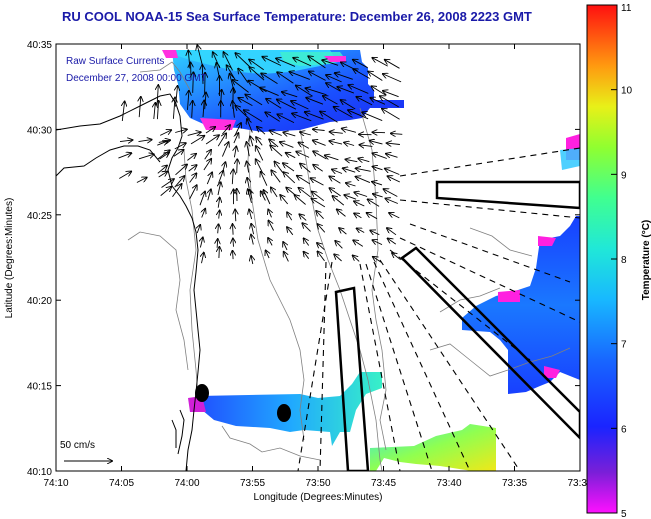 This screenshot has width=651, height=519. Describe the element at coordinates (115, 61) in the screenshot. I see `overlay-caption-line1: Raw Surface Currents` at that location.